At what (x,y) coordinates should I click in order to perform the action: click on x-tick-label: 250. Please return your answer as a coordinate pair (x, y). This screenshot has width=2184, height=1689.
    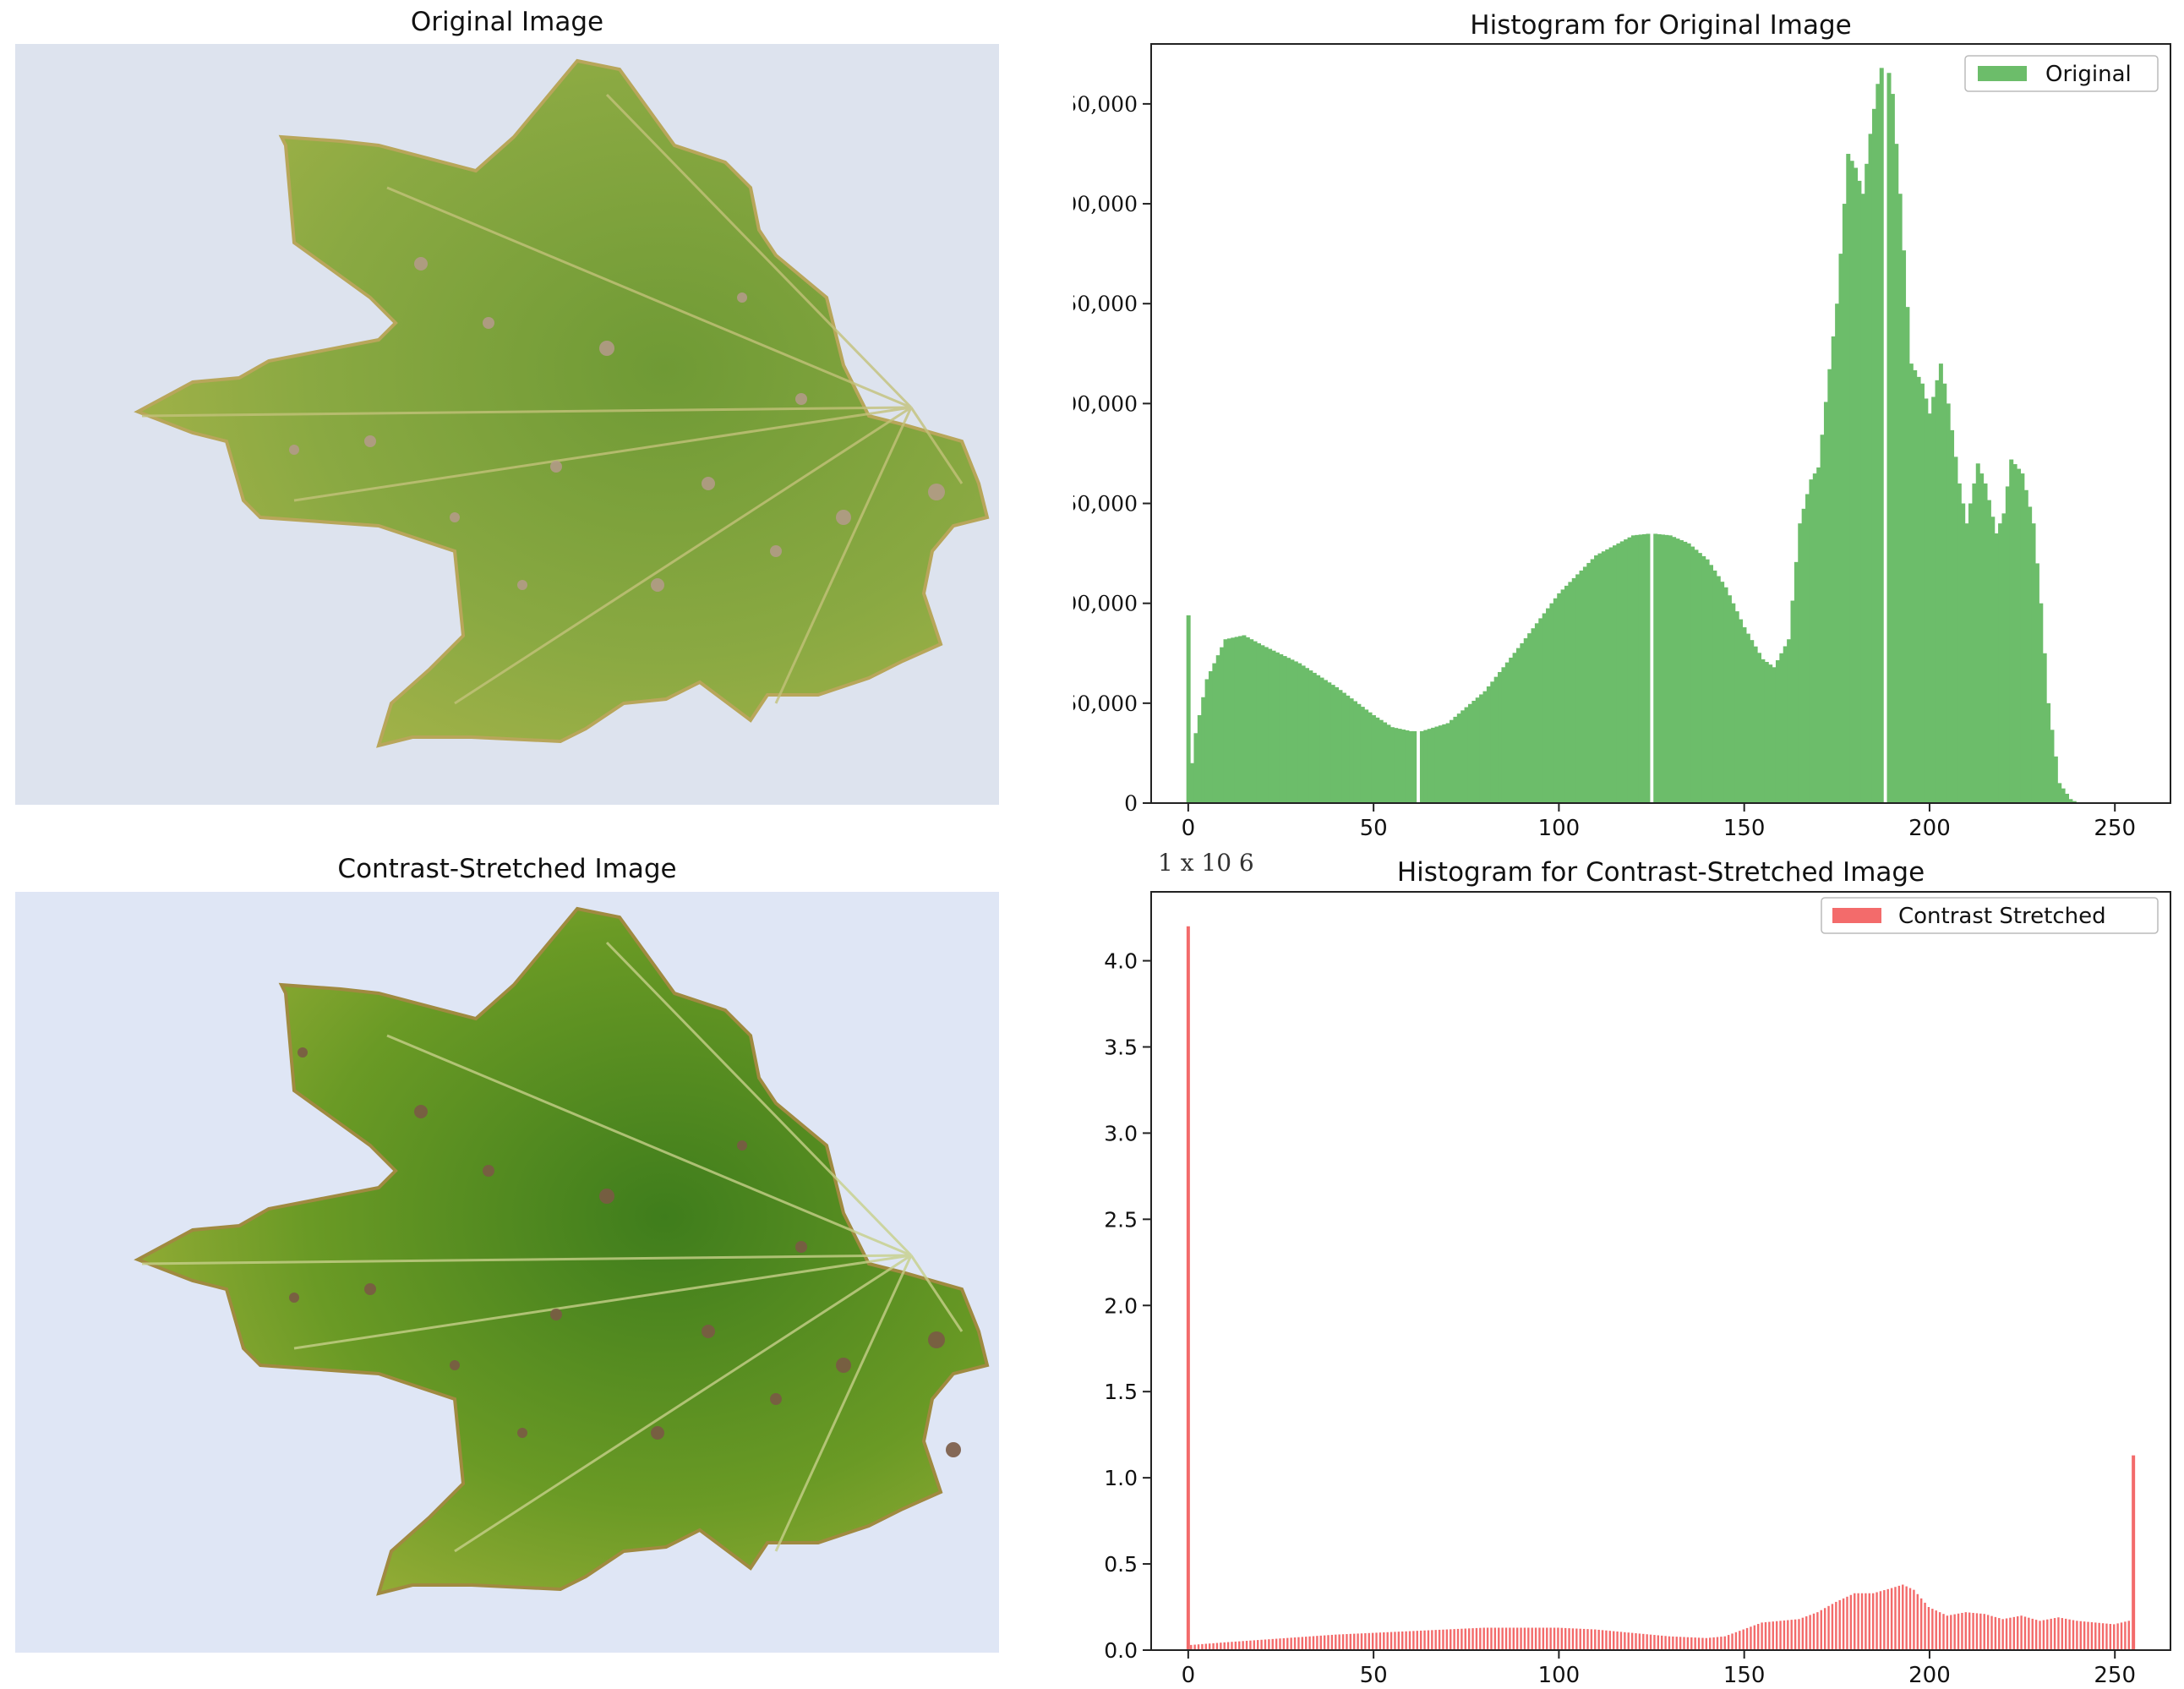
    Looking at the image, I should click on (2115, 1675).